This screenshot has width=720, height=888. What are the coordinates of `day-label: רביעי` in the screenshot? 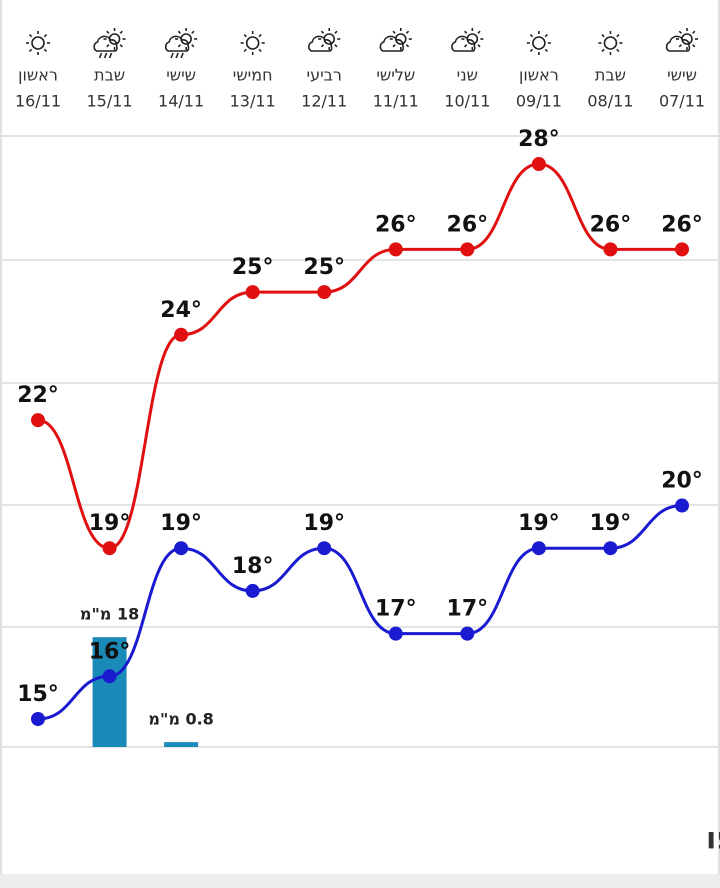 It's located at (323, 75).